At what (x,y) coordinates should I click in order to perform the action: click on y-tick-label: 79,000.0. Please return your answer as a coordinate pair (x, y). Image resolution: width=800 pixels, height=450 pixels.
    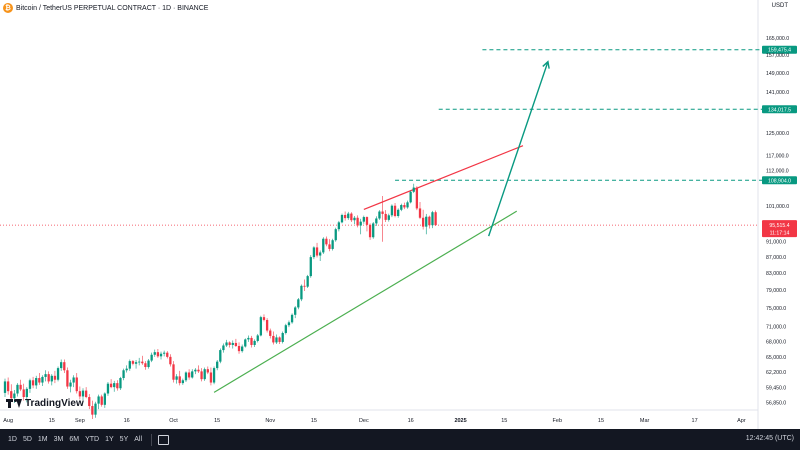
    Looking at the image, I should click on (776, 291).